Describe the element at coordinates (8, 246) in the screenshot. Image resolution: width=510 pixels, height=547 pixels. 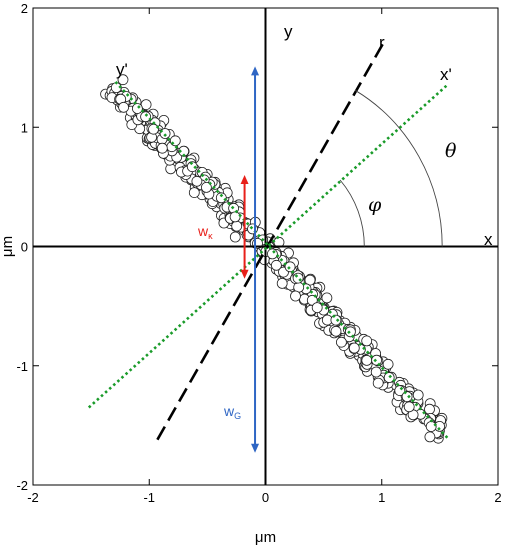
I see `y-axis-title: μm` at that location.